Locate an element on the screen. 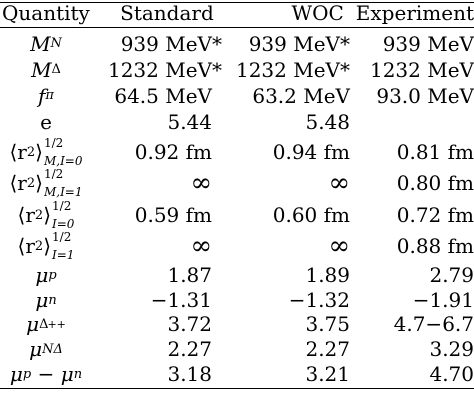 The height and width of the screenshot is (402, 474). table-row: e 5.44 5.48 is located at coordinates (237, 121).